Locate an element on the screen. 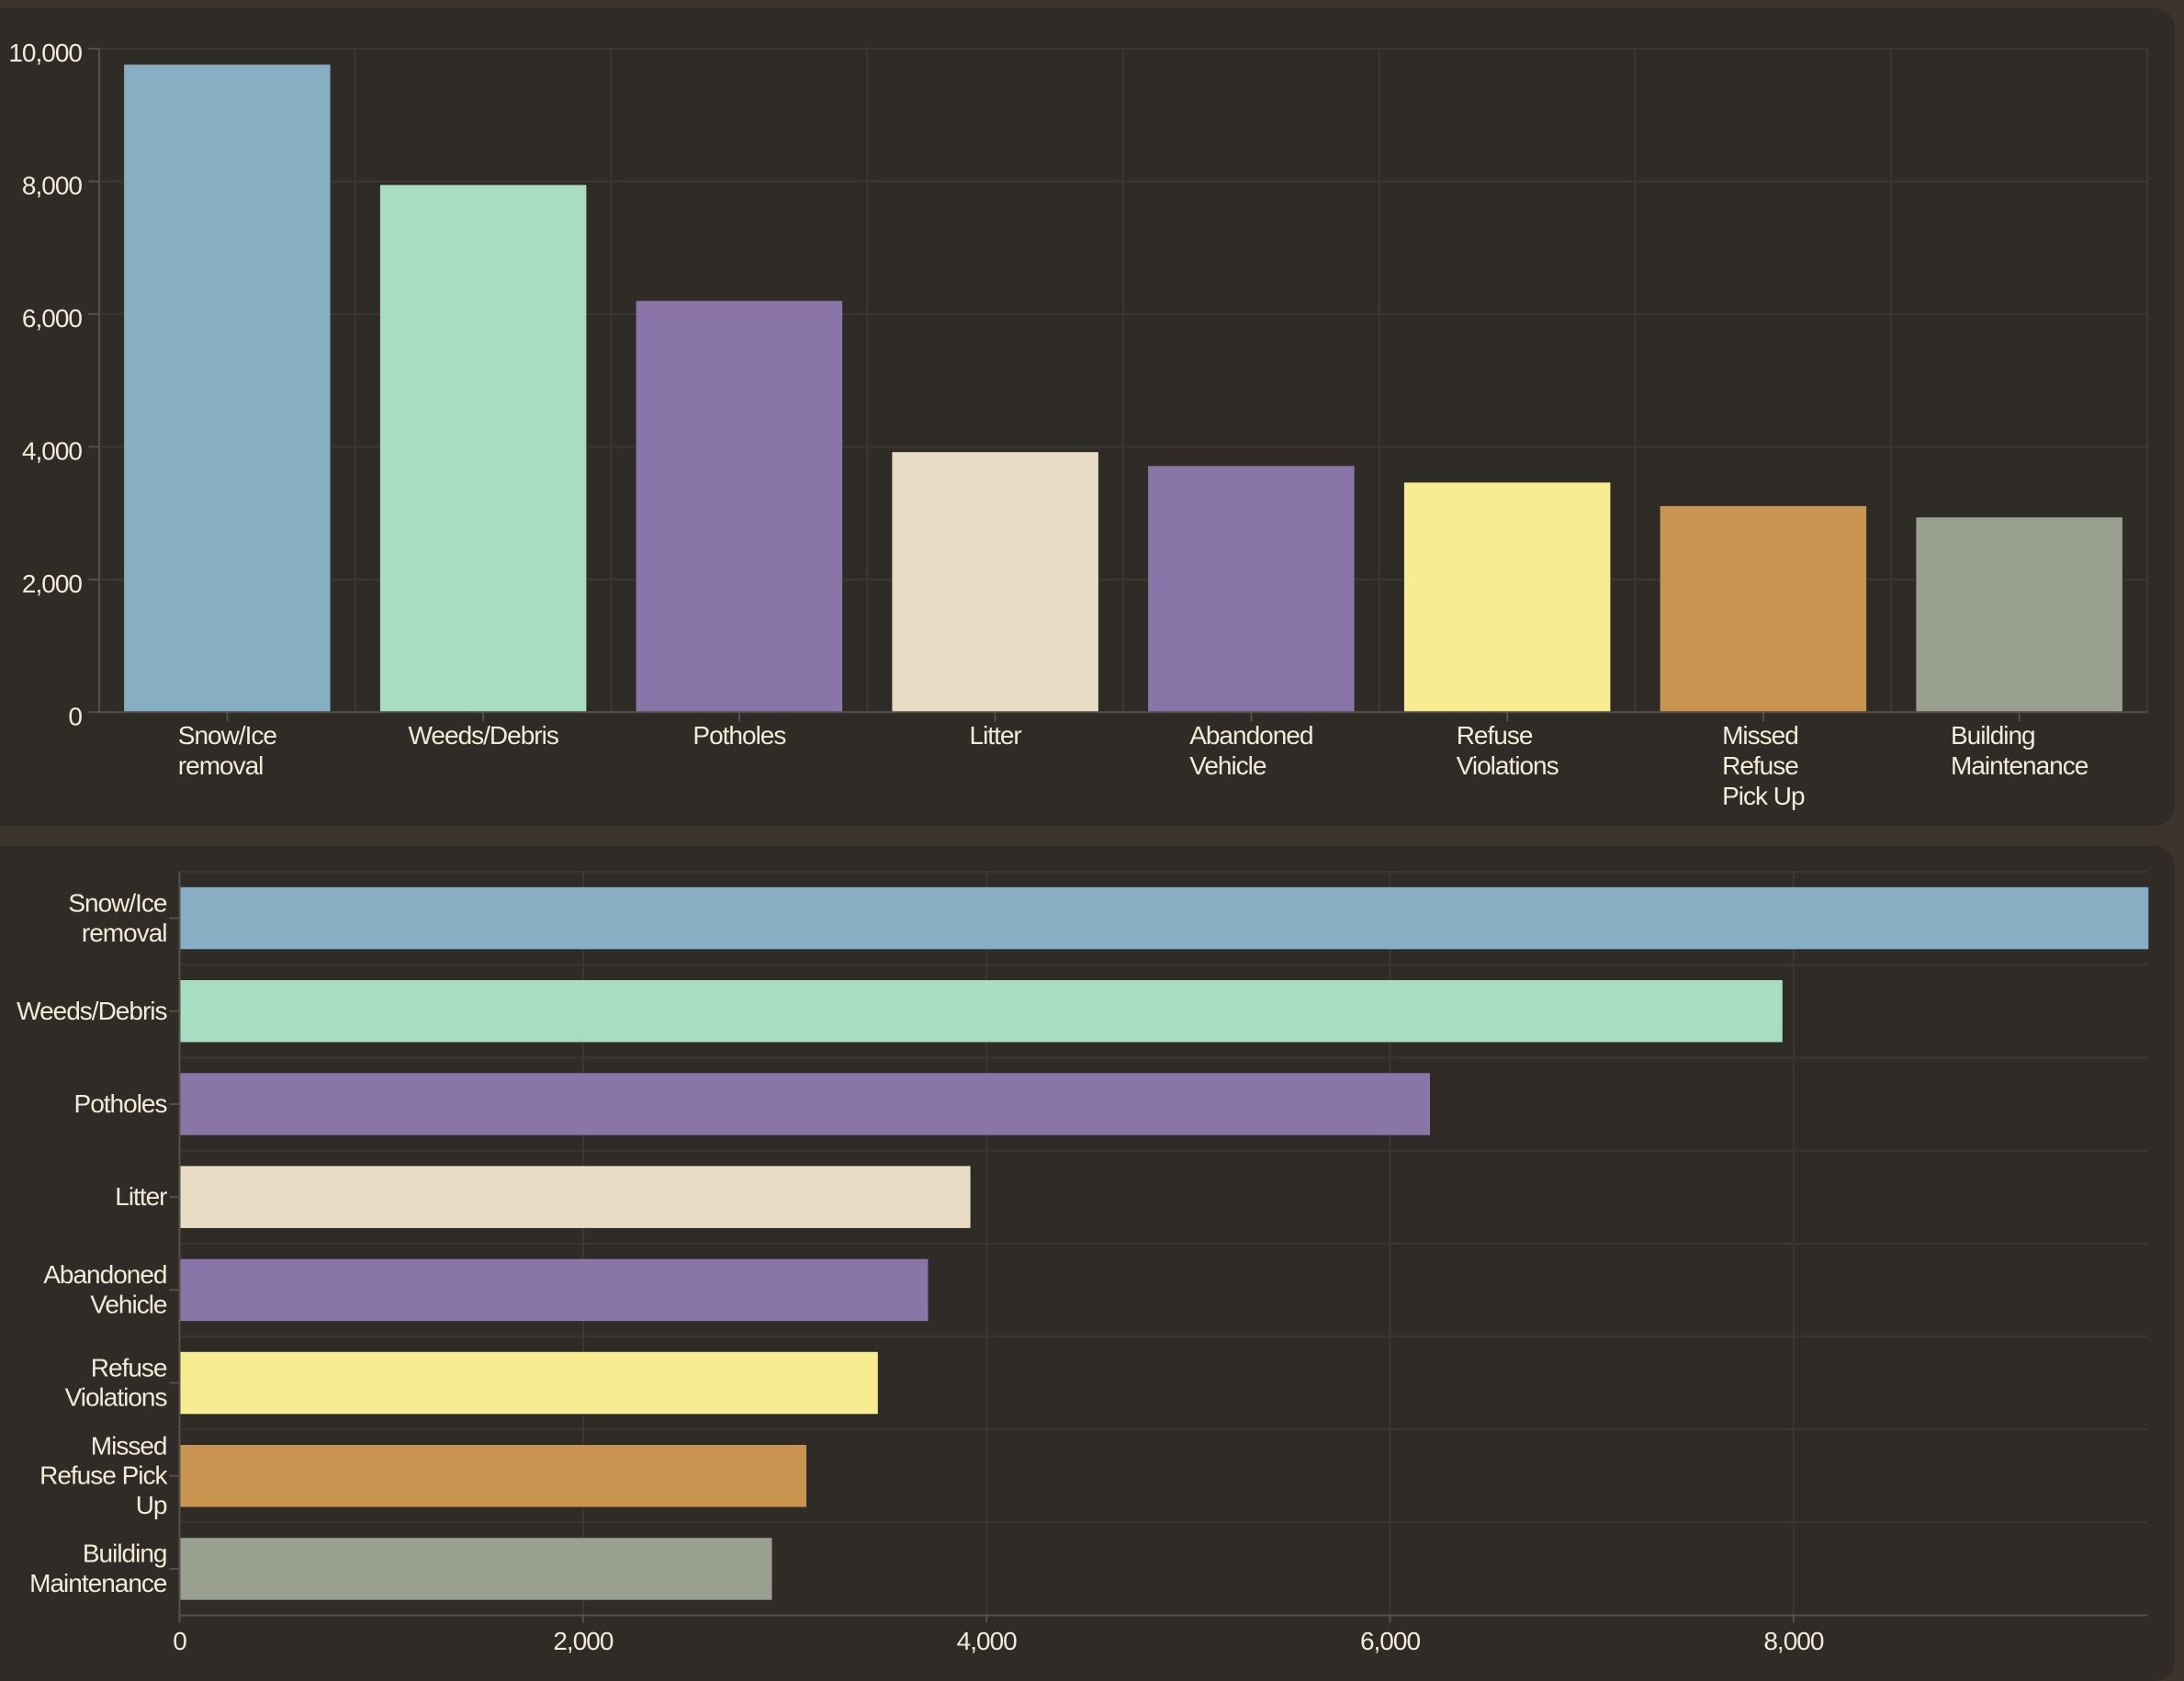 Image resolution: width=2184 pixels, height=1681 pixels. svg-text: Pick Up is located at coordinates (1763, 796).